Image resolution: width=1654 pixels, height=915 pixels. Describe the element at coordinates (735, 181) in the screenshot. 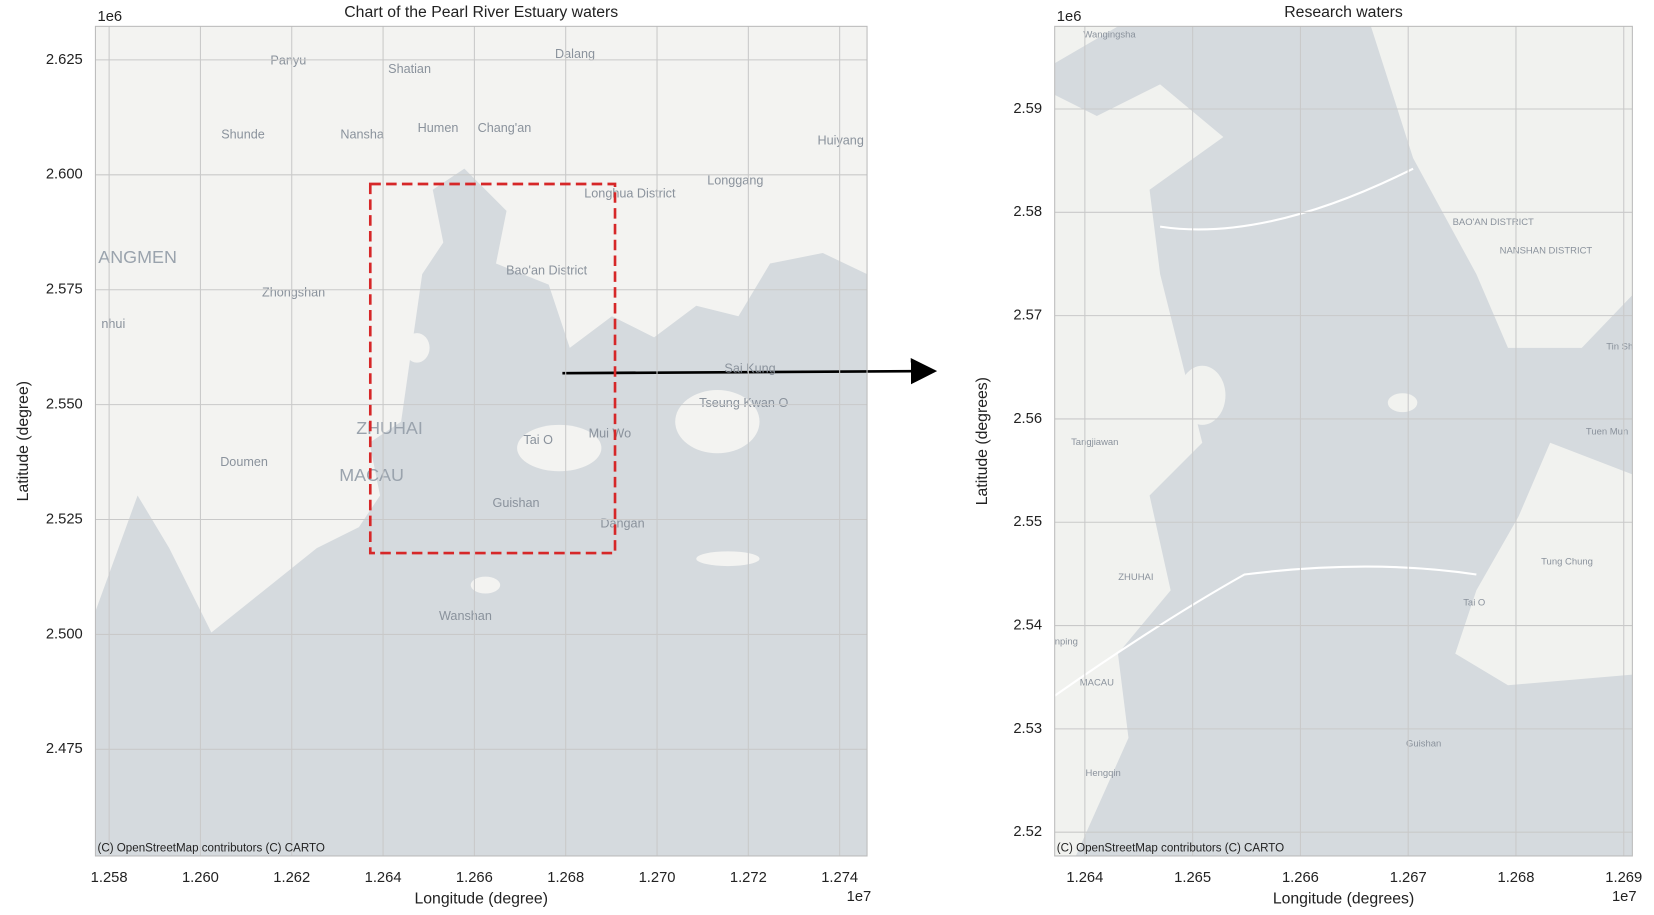

I see `place-label: Longgang` at that location.